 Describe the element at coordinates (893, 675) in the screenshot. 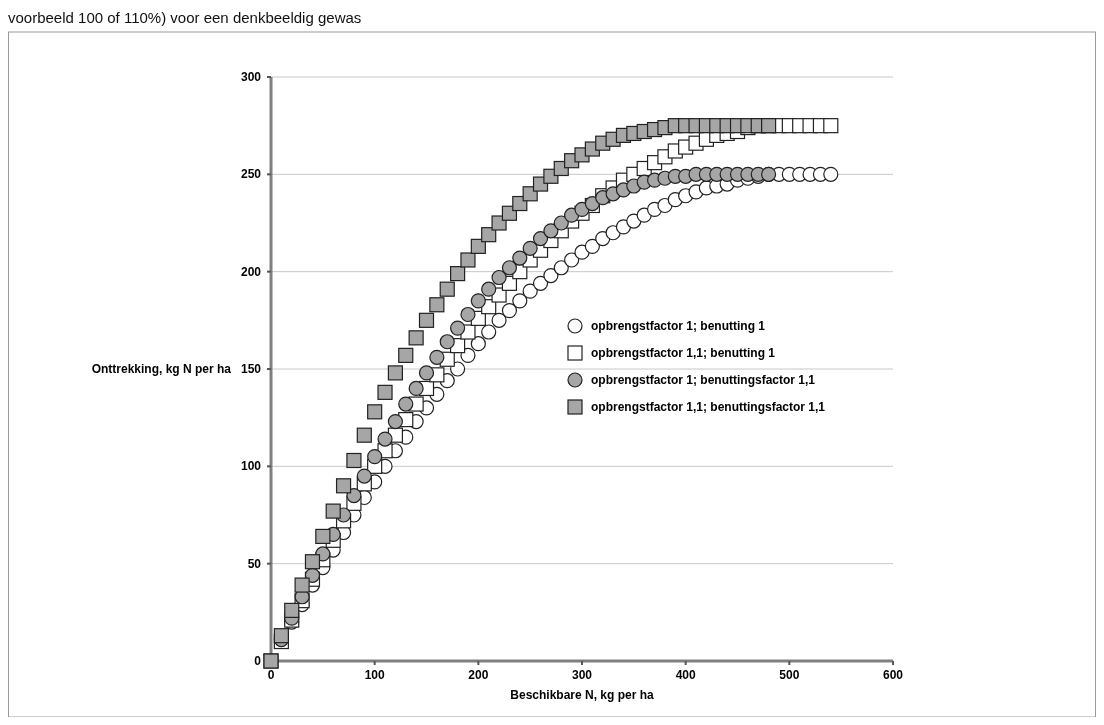

I see `x-tick-label: 600` at that location.